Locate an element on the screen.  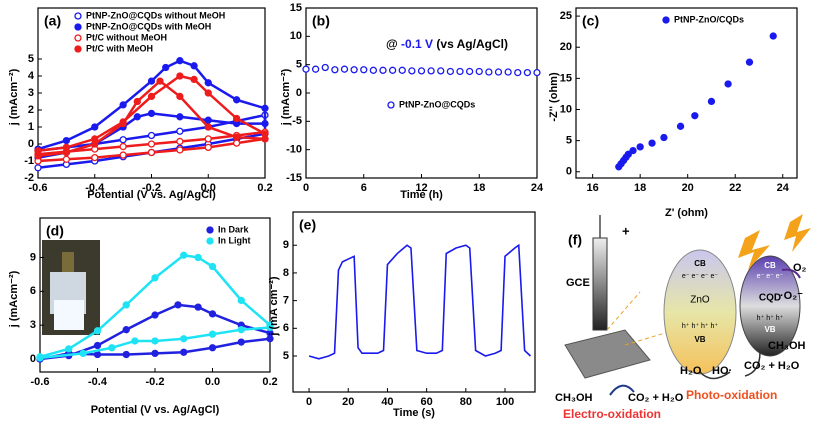
x-tick-label: 18 is located at coordinates (479, 188).